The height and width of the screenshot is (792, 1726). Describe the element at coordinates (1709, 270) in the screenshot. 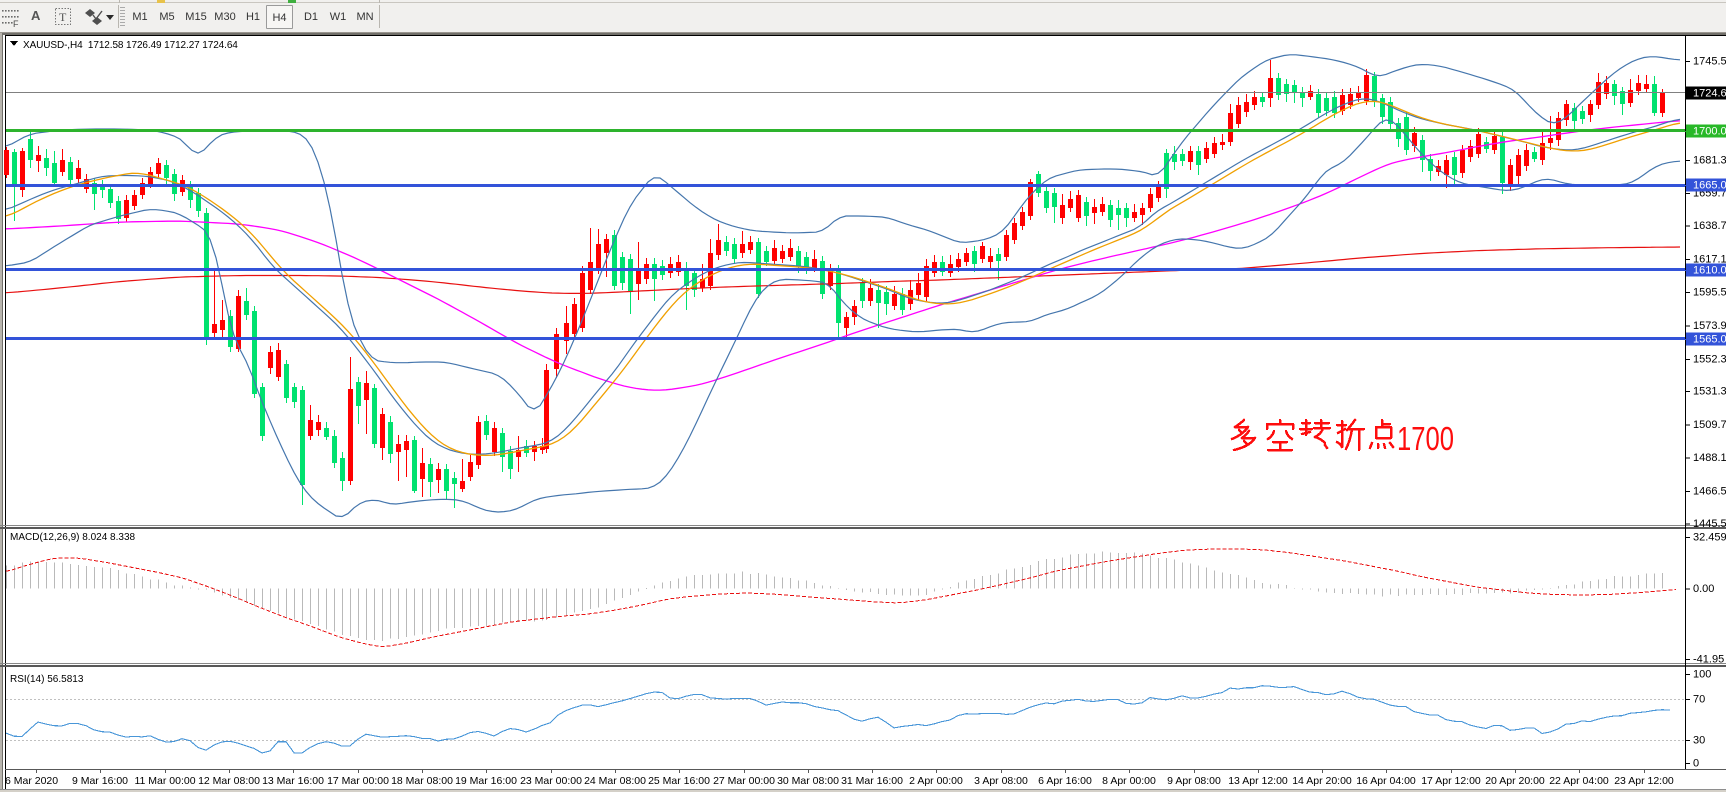

I see `svg-text: 1610.00` at that location.